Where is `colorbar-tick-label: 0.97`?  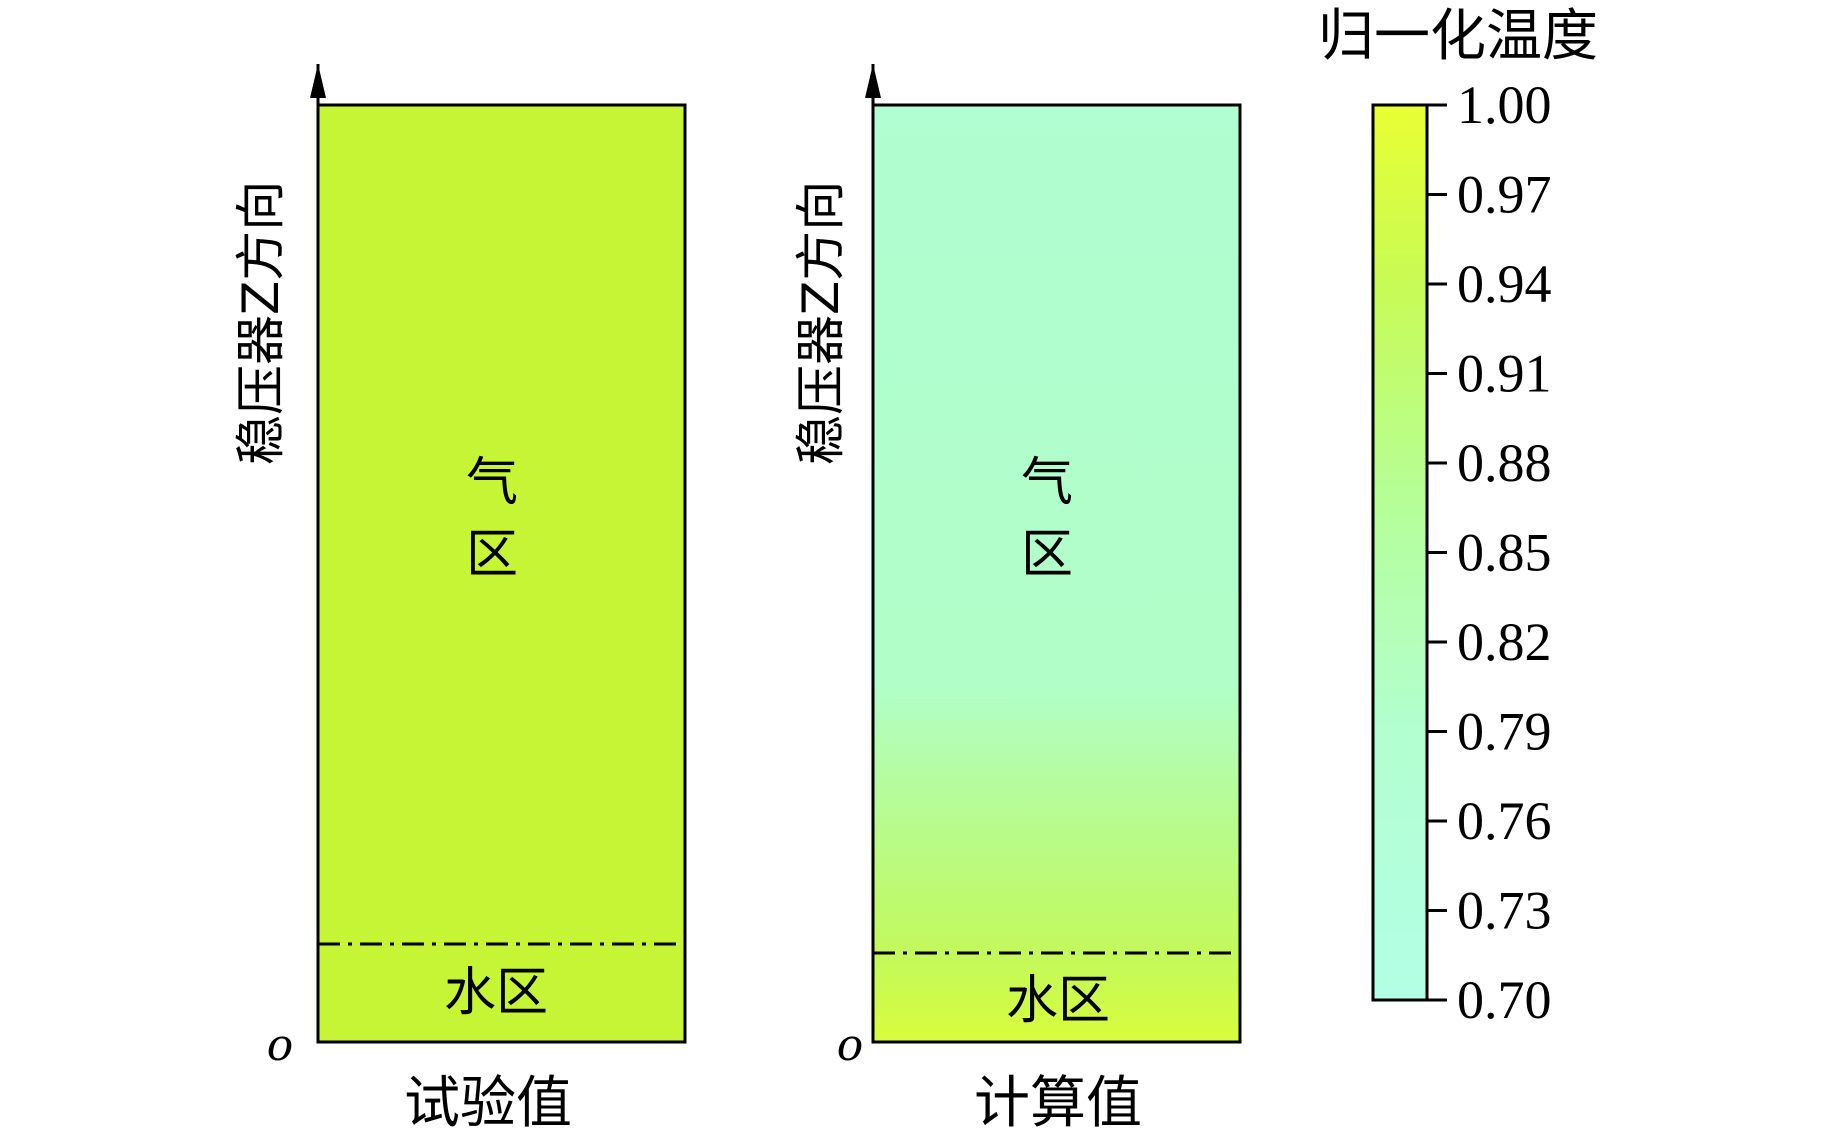 colorbar-tick-label: 0.97 is located at coordinates (1504, 195).